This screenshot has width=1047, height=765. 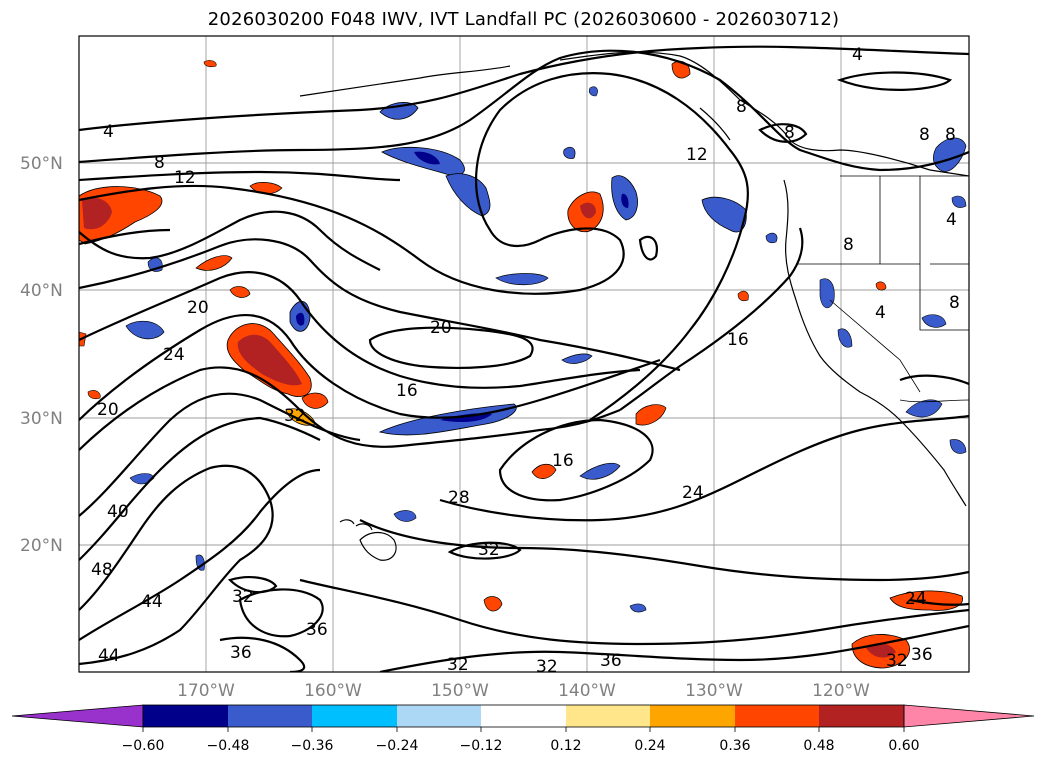 I want to click on colorbar-tick-label: 0.48, so click(x=818, y=746).